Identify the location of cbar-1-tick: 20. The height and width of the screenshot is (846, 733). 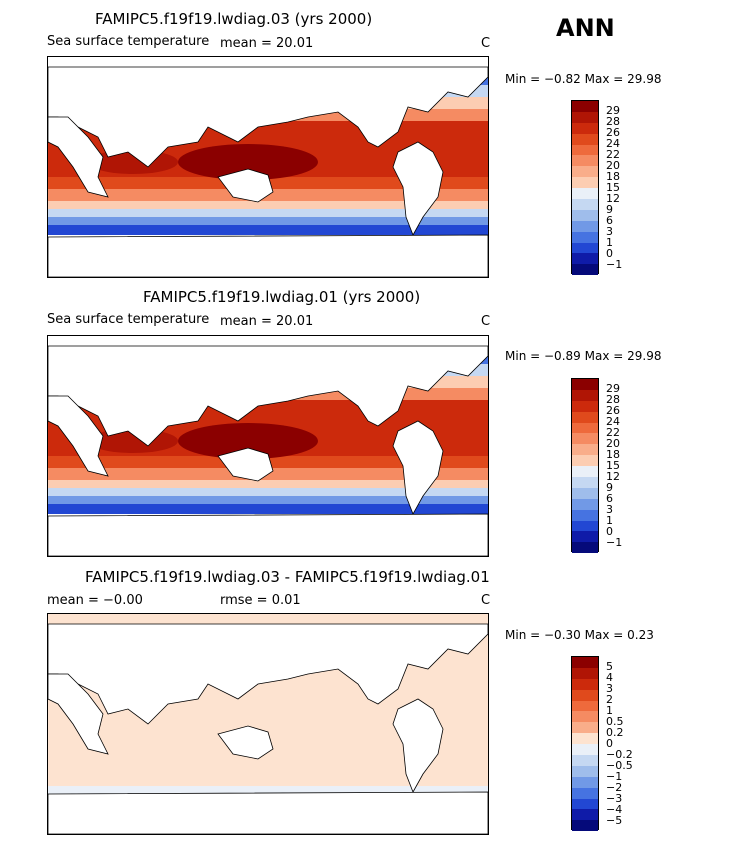
(613, 165).